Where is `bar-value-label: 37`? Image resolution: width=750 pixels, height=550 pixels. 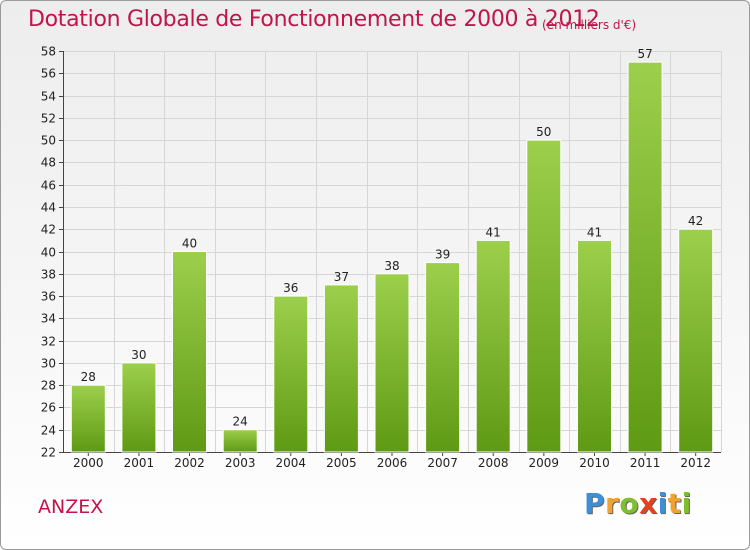 bar-value-label: 37 is located at coordinates (341, 277).